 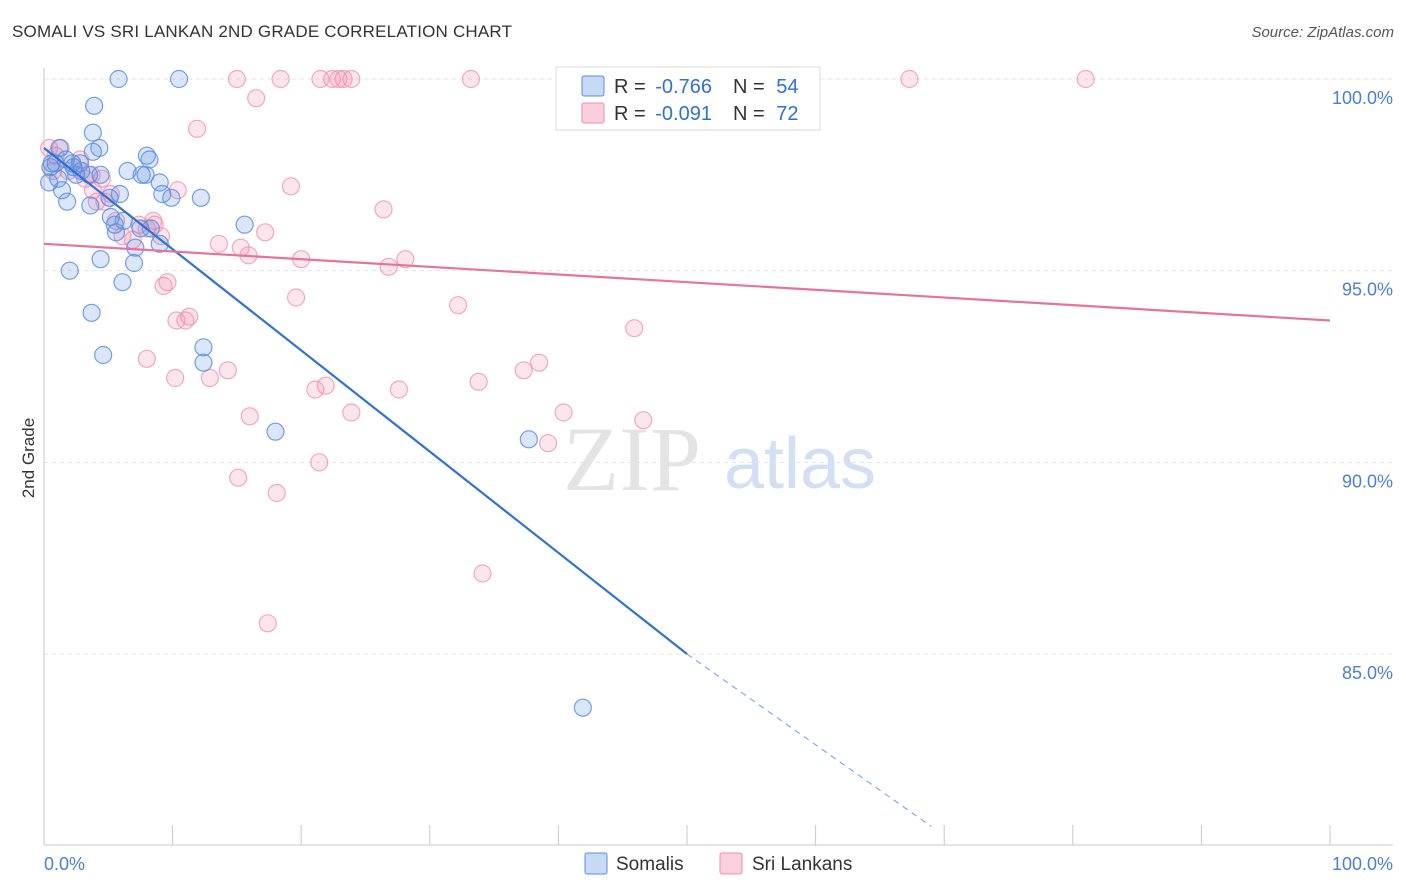 I want to click on y-axis-label: 2nd Grade, so click(x=28, y=458).